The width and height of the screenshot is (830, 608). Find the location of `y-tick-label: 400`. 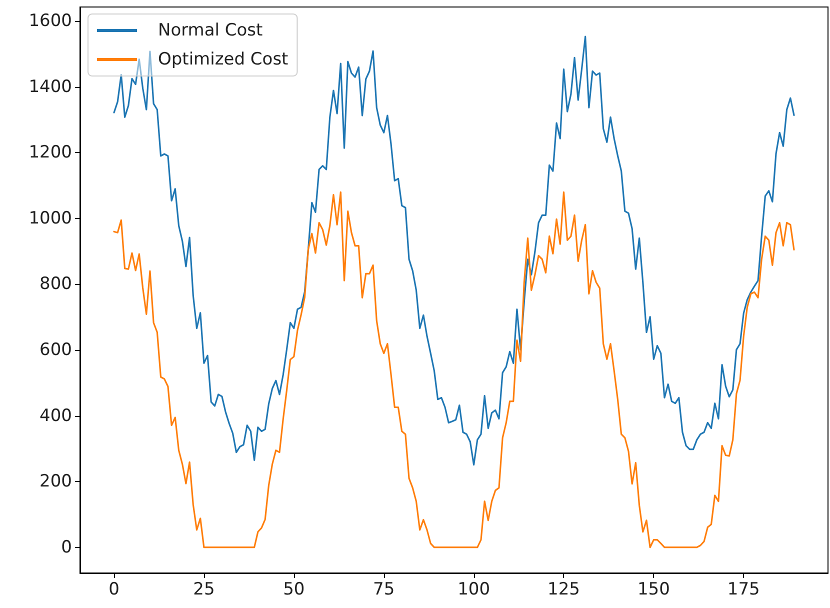

y-tick-label: 400 is located at coordinates (56, 416).